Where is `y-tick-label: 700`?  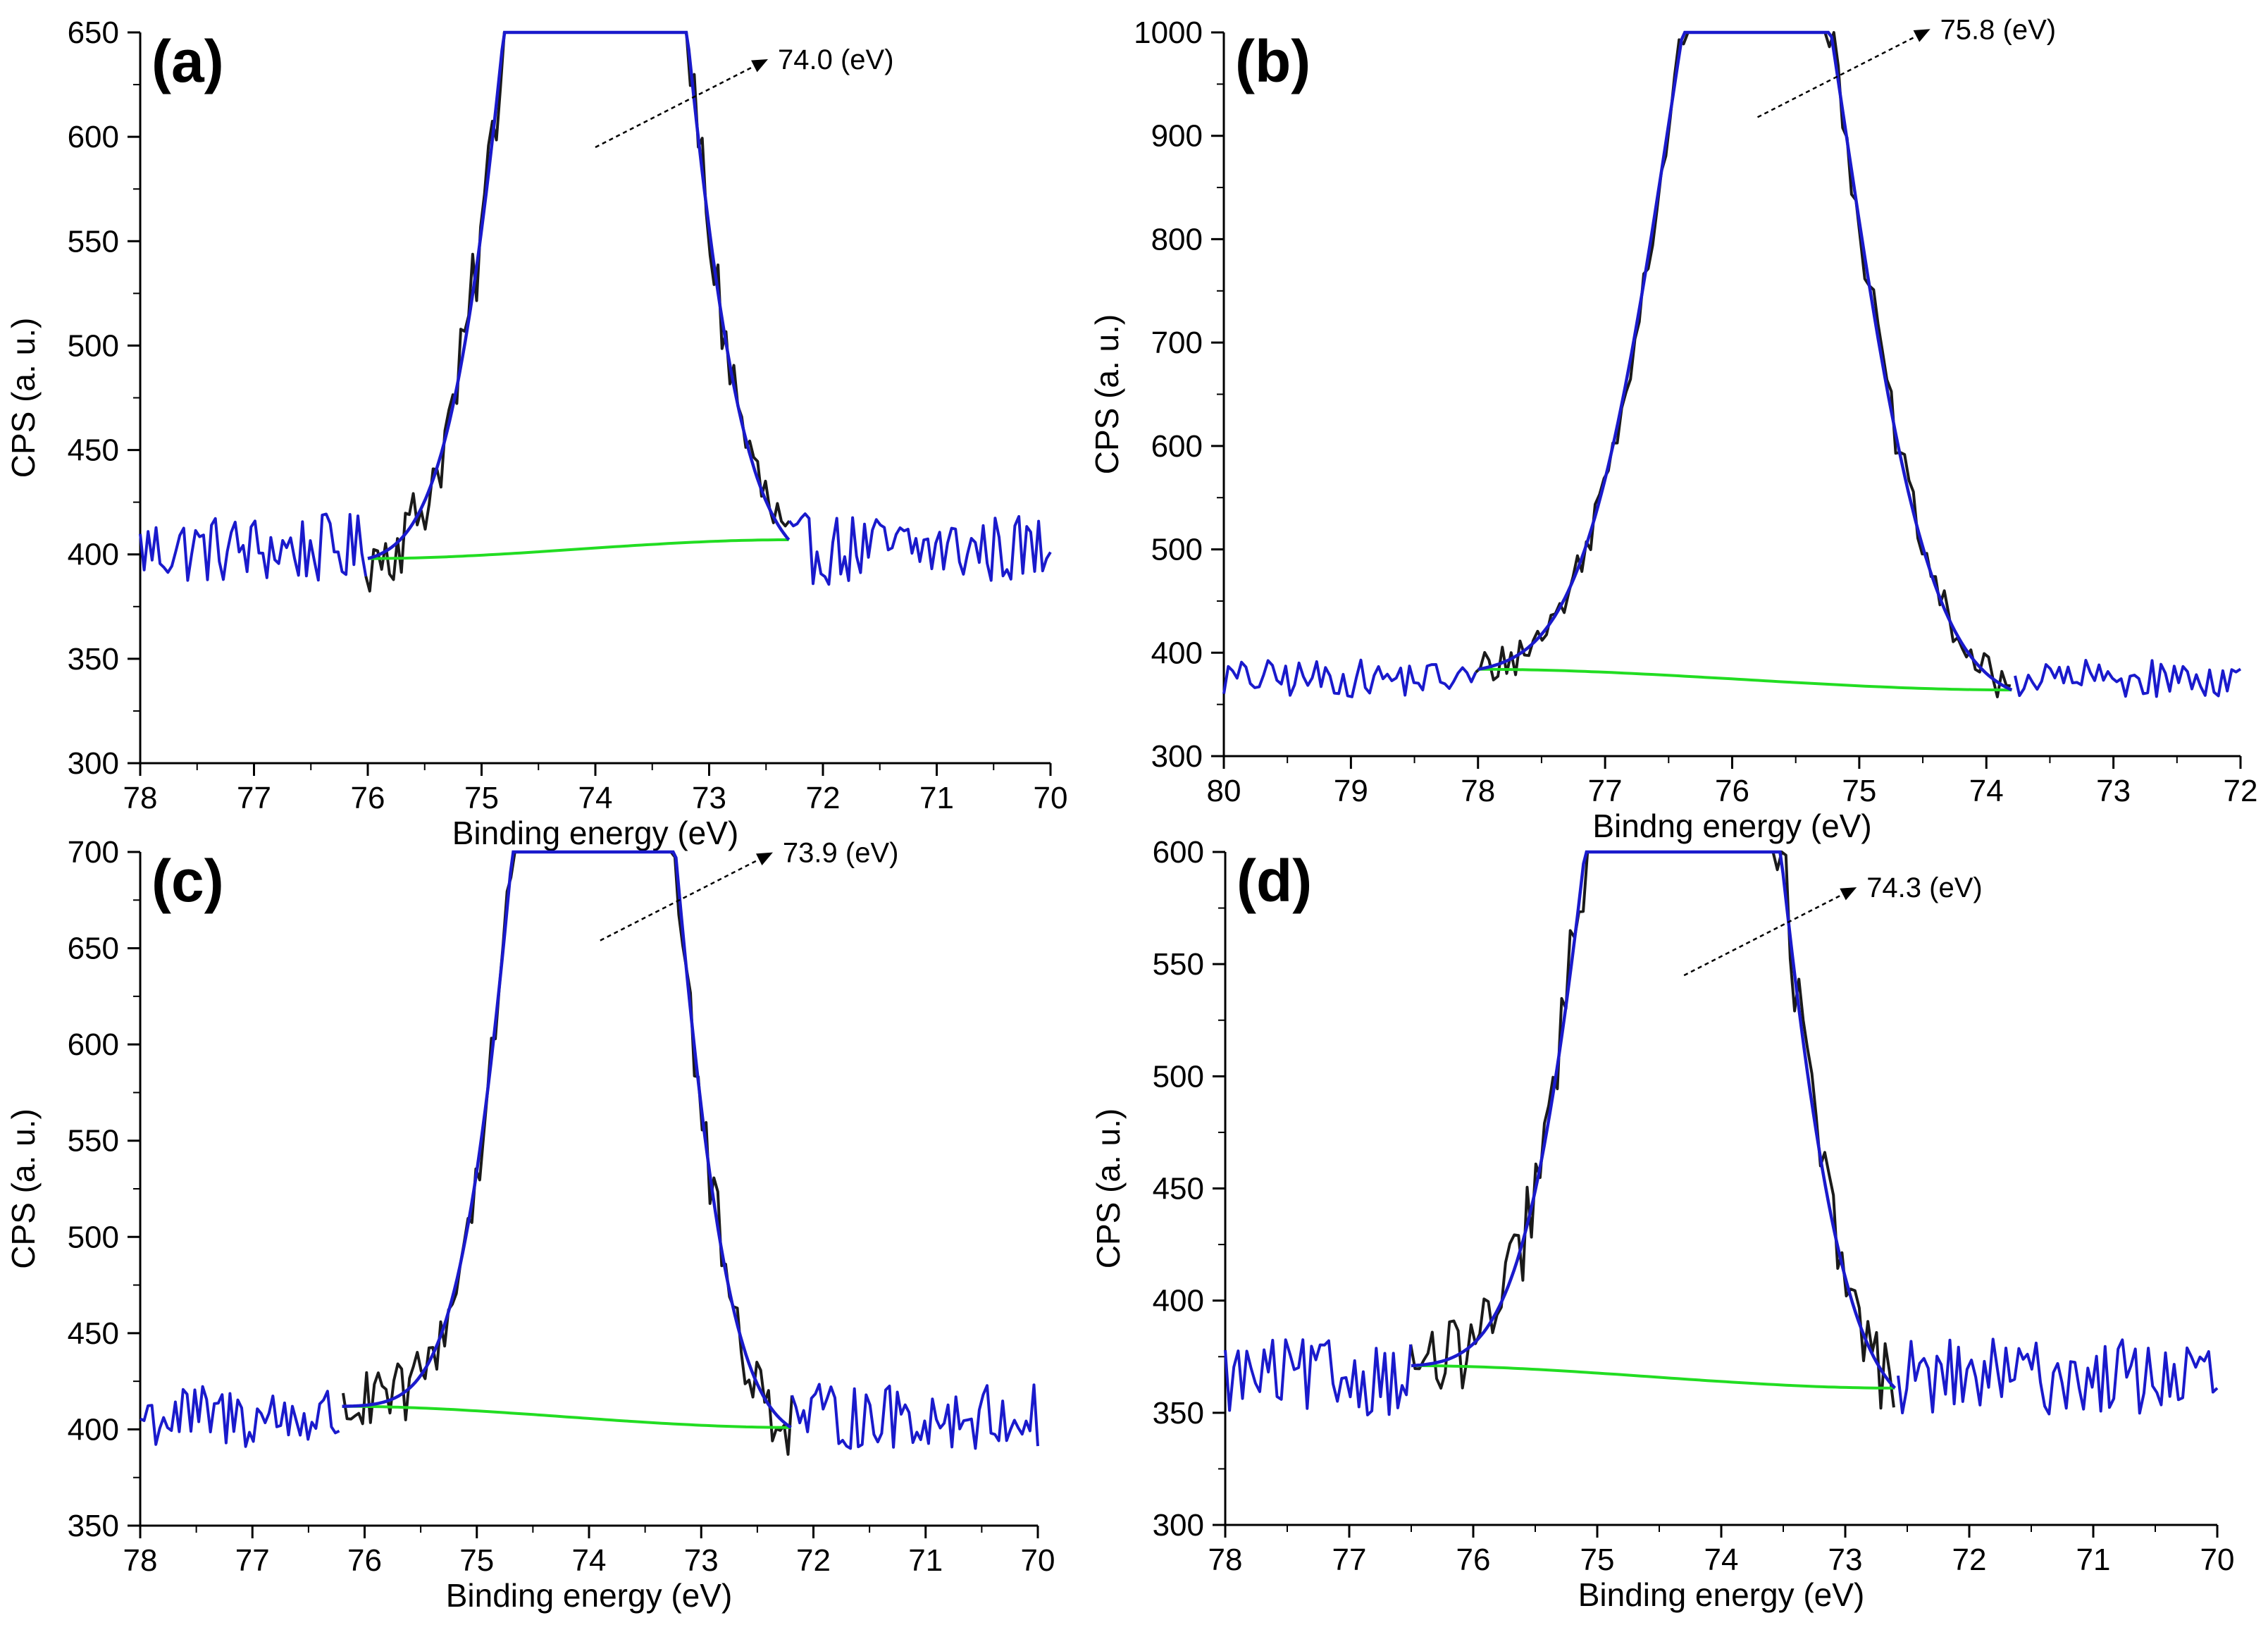
y-tick-label: 700 is located at coordinates (1177, 343).